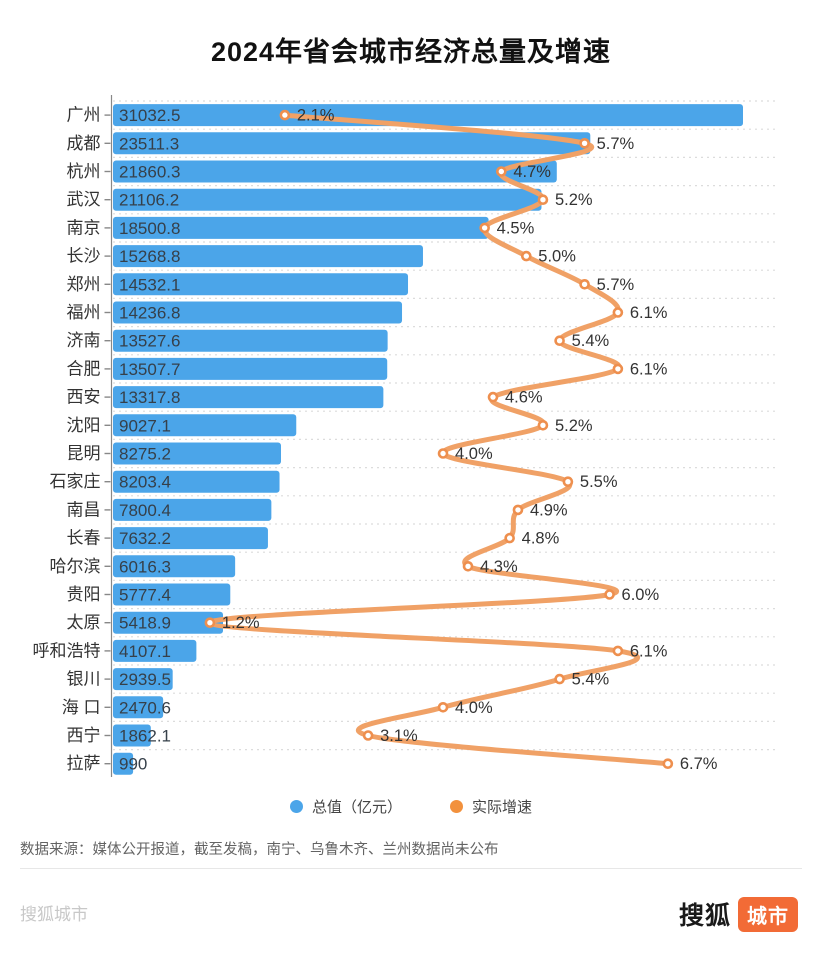 This screenshot has height=973, width=822. I want to click on growth-value-label: 4.3%, so click(499, 567).